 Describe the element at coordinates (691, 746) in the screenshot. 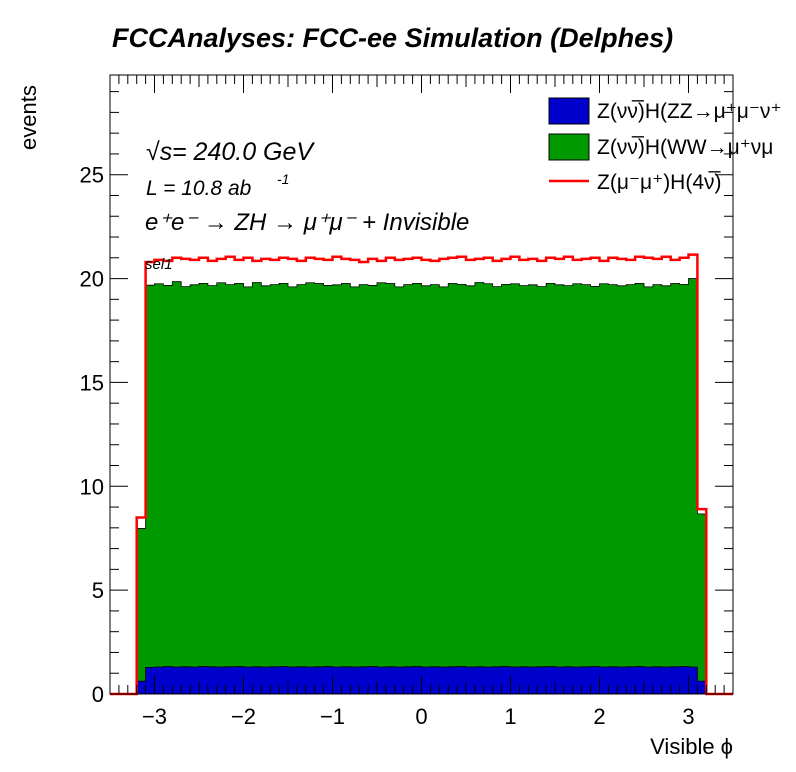

I see `x-axis-label: Visible ϕ` at that location.